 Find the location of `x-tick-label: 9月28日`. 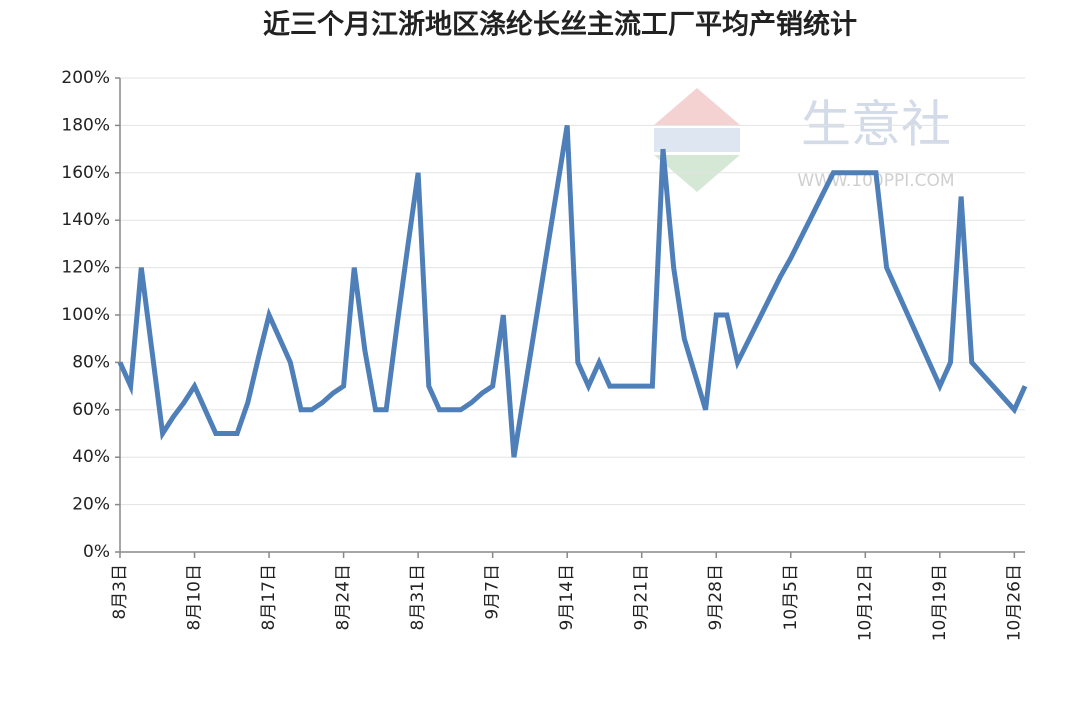

x-tick-label: 9月28日 is located at coordinates (716, 597).